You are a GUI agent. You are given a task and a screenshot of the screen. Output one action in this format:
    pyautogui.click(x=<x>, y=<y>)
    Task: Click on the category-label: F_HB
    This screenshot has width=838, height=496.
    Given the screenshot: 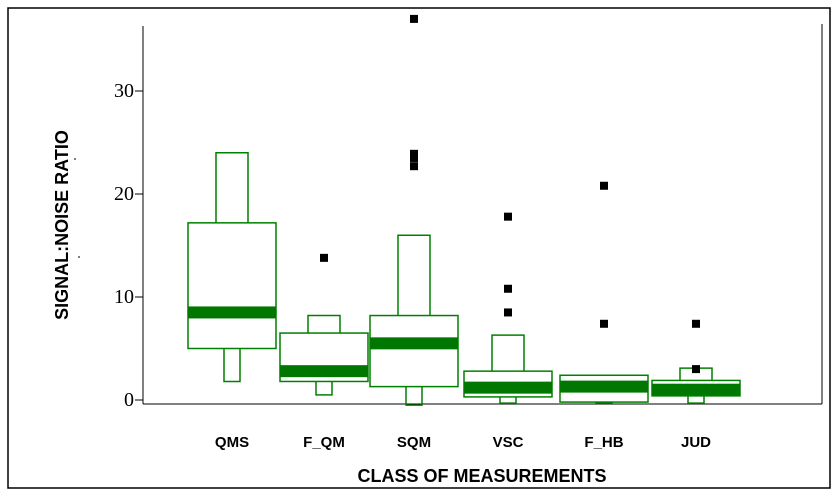 What is the action you would take?
    pyautogui.click(x=603, y=442)
    